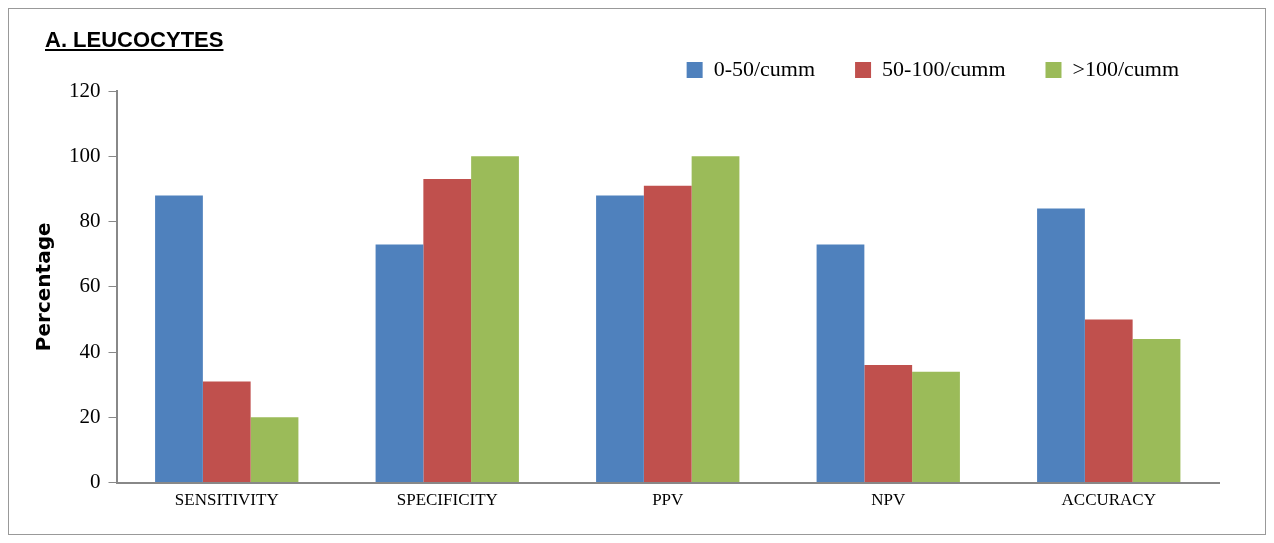 The height and width of the screenshot is (543, 1274). I want to click on y-tick-label: 120, so click(85, 89).